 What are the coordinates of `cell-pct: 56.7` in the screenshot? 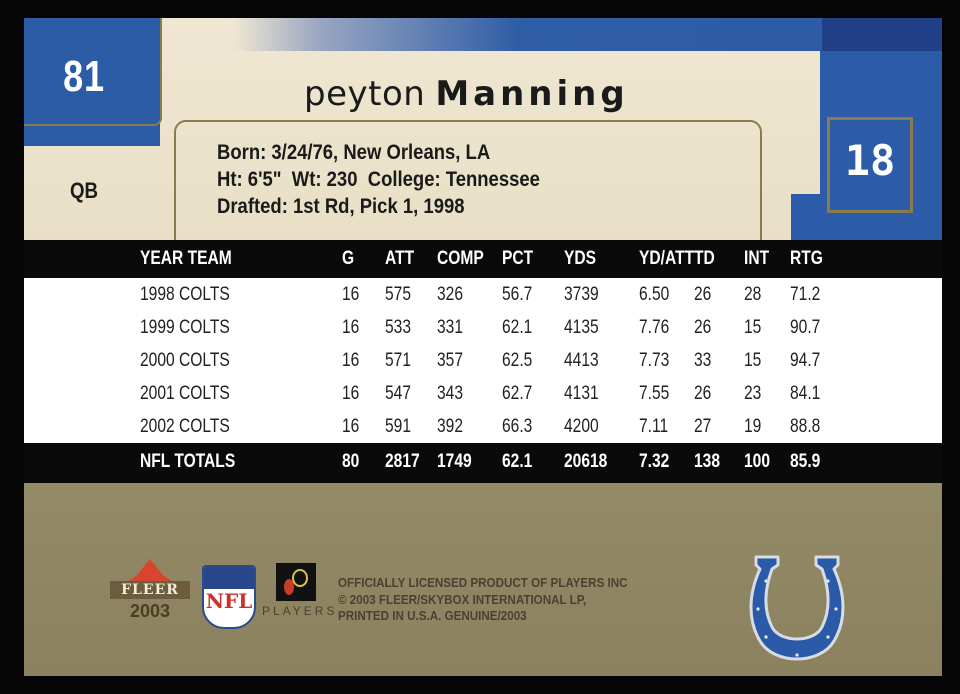 It's located at (517, 294).